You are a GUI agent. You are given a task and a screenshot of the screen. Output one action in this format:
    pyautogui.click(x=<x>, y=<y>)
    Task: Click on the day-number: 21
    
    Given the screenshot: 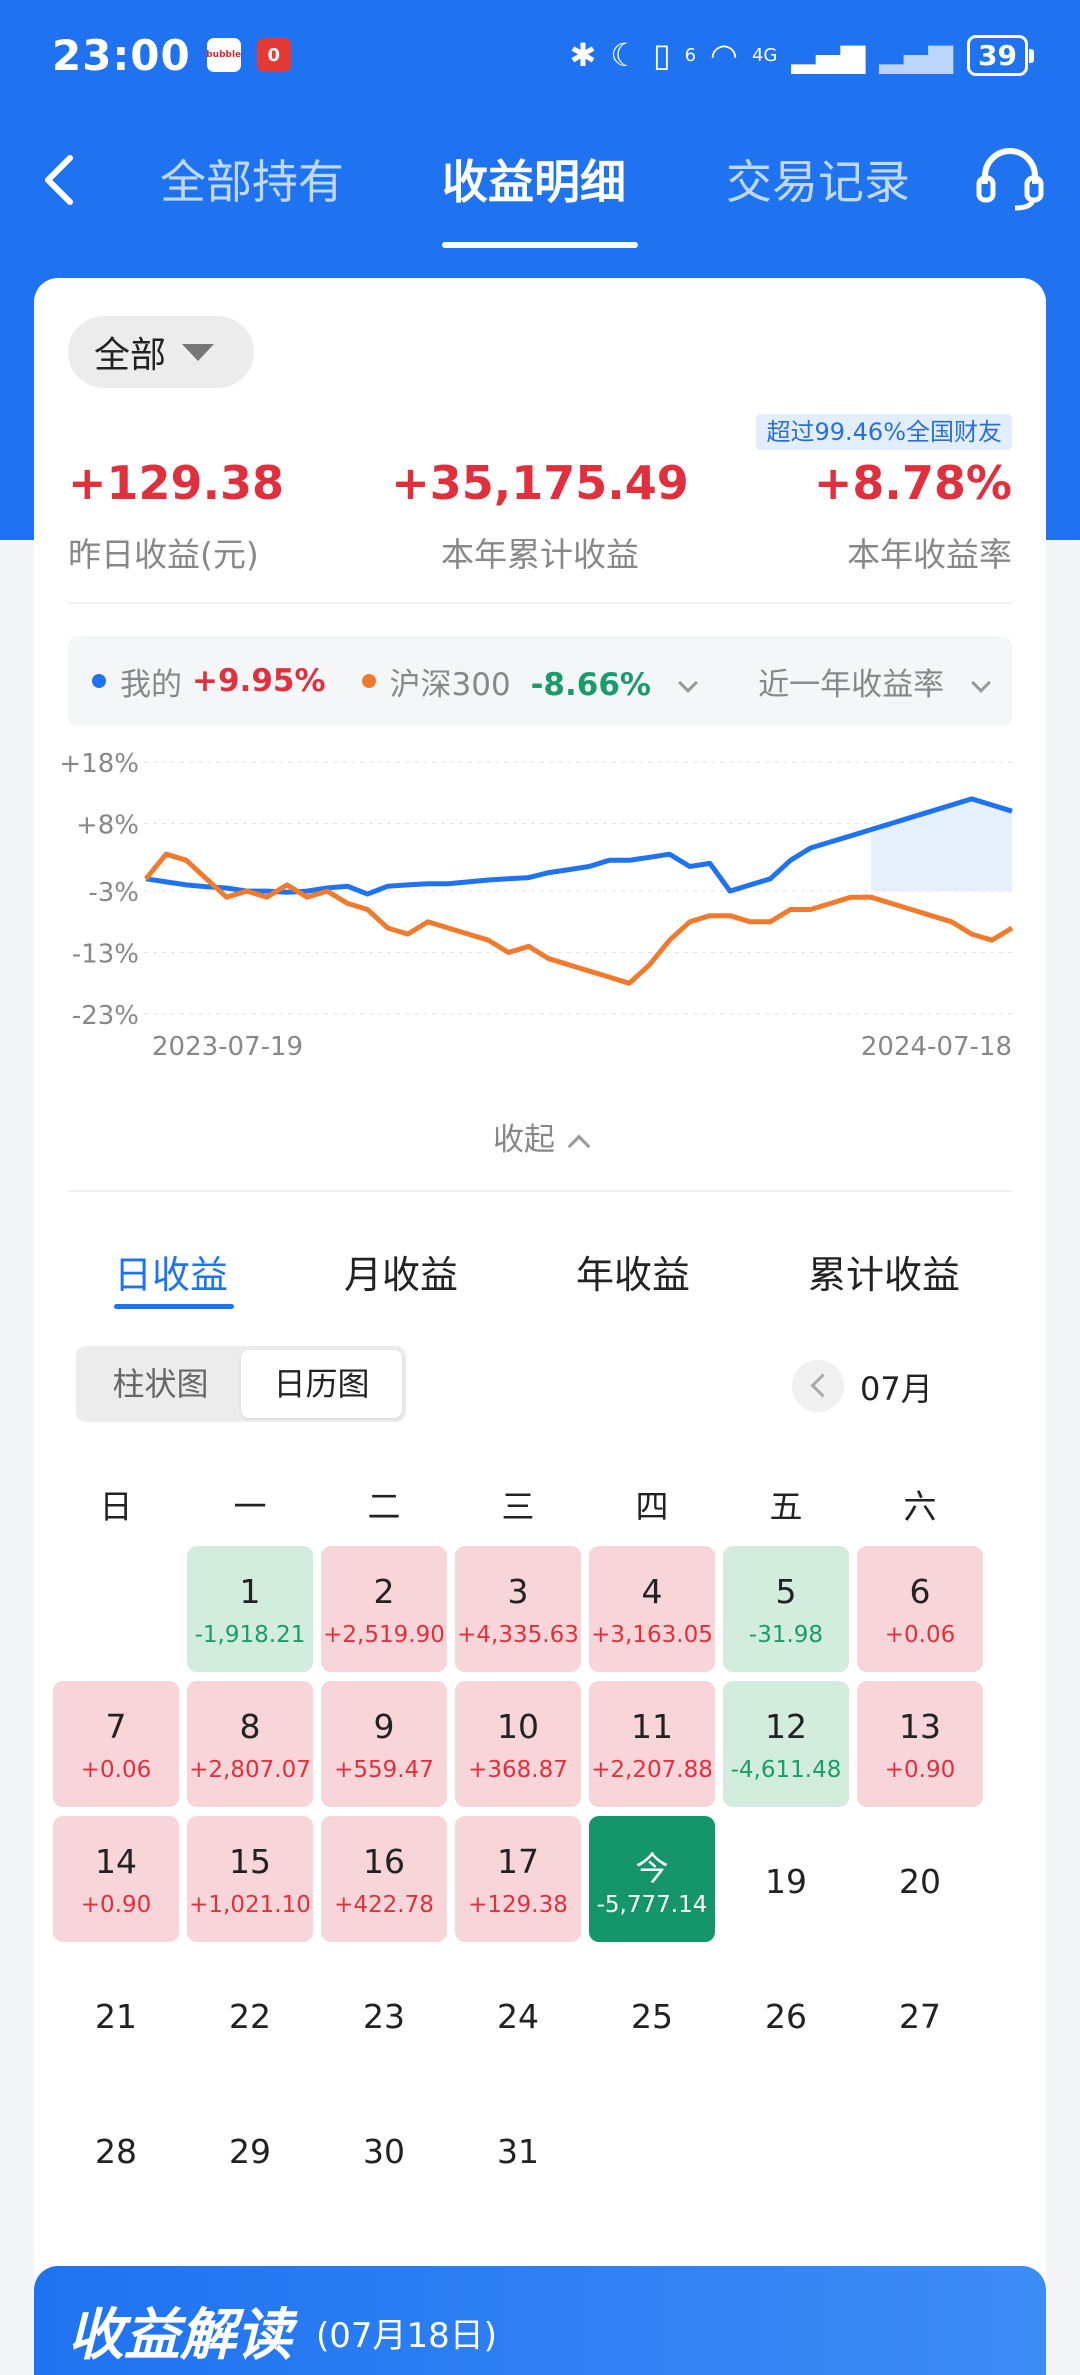 What is the action you would take?
    pyautogui.click(x=116, y=2016)
    